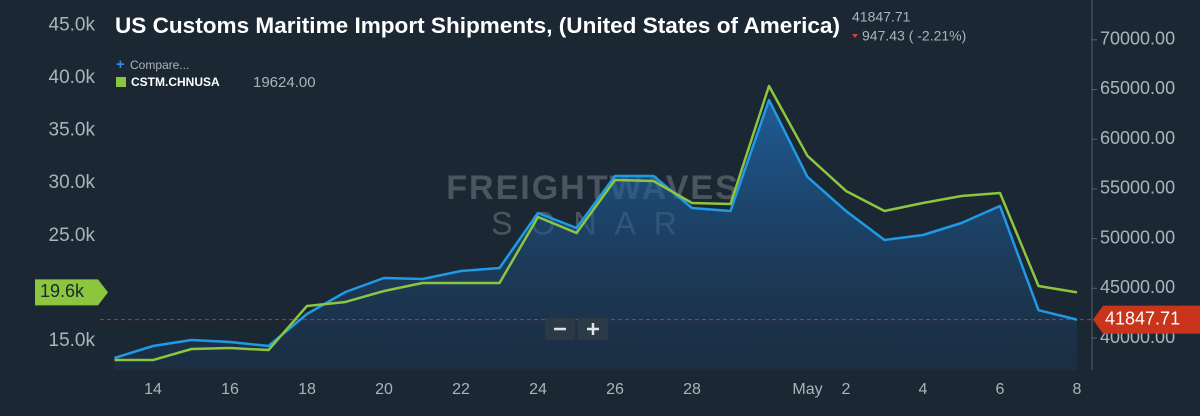  I want to click on x-tick-label: 18, so click(307, 389).